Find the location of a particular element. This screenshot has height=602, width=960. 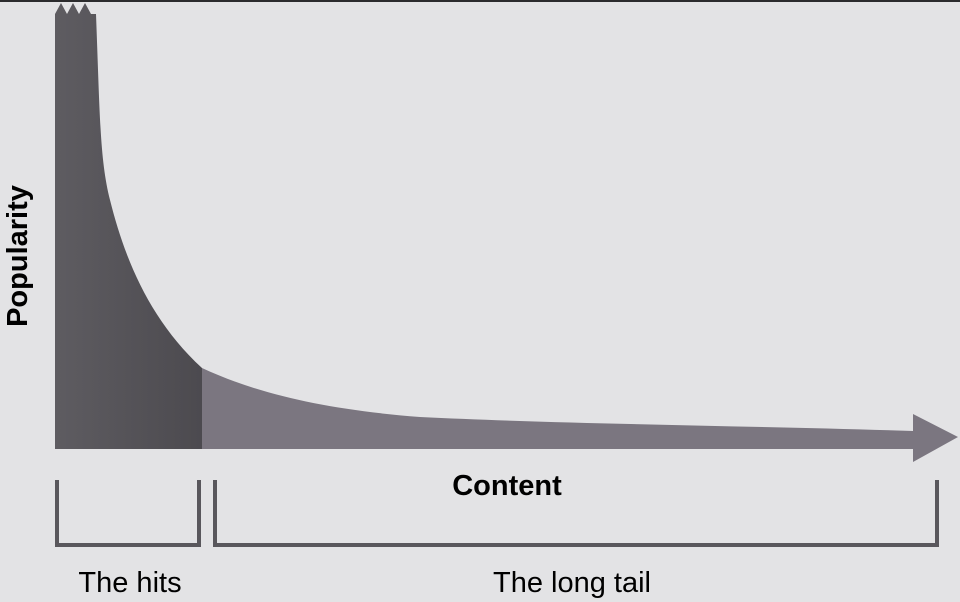

hits-label: The hits is located at coordinates (129, 583).